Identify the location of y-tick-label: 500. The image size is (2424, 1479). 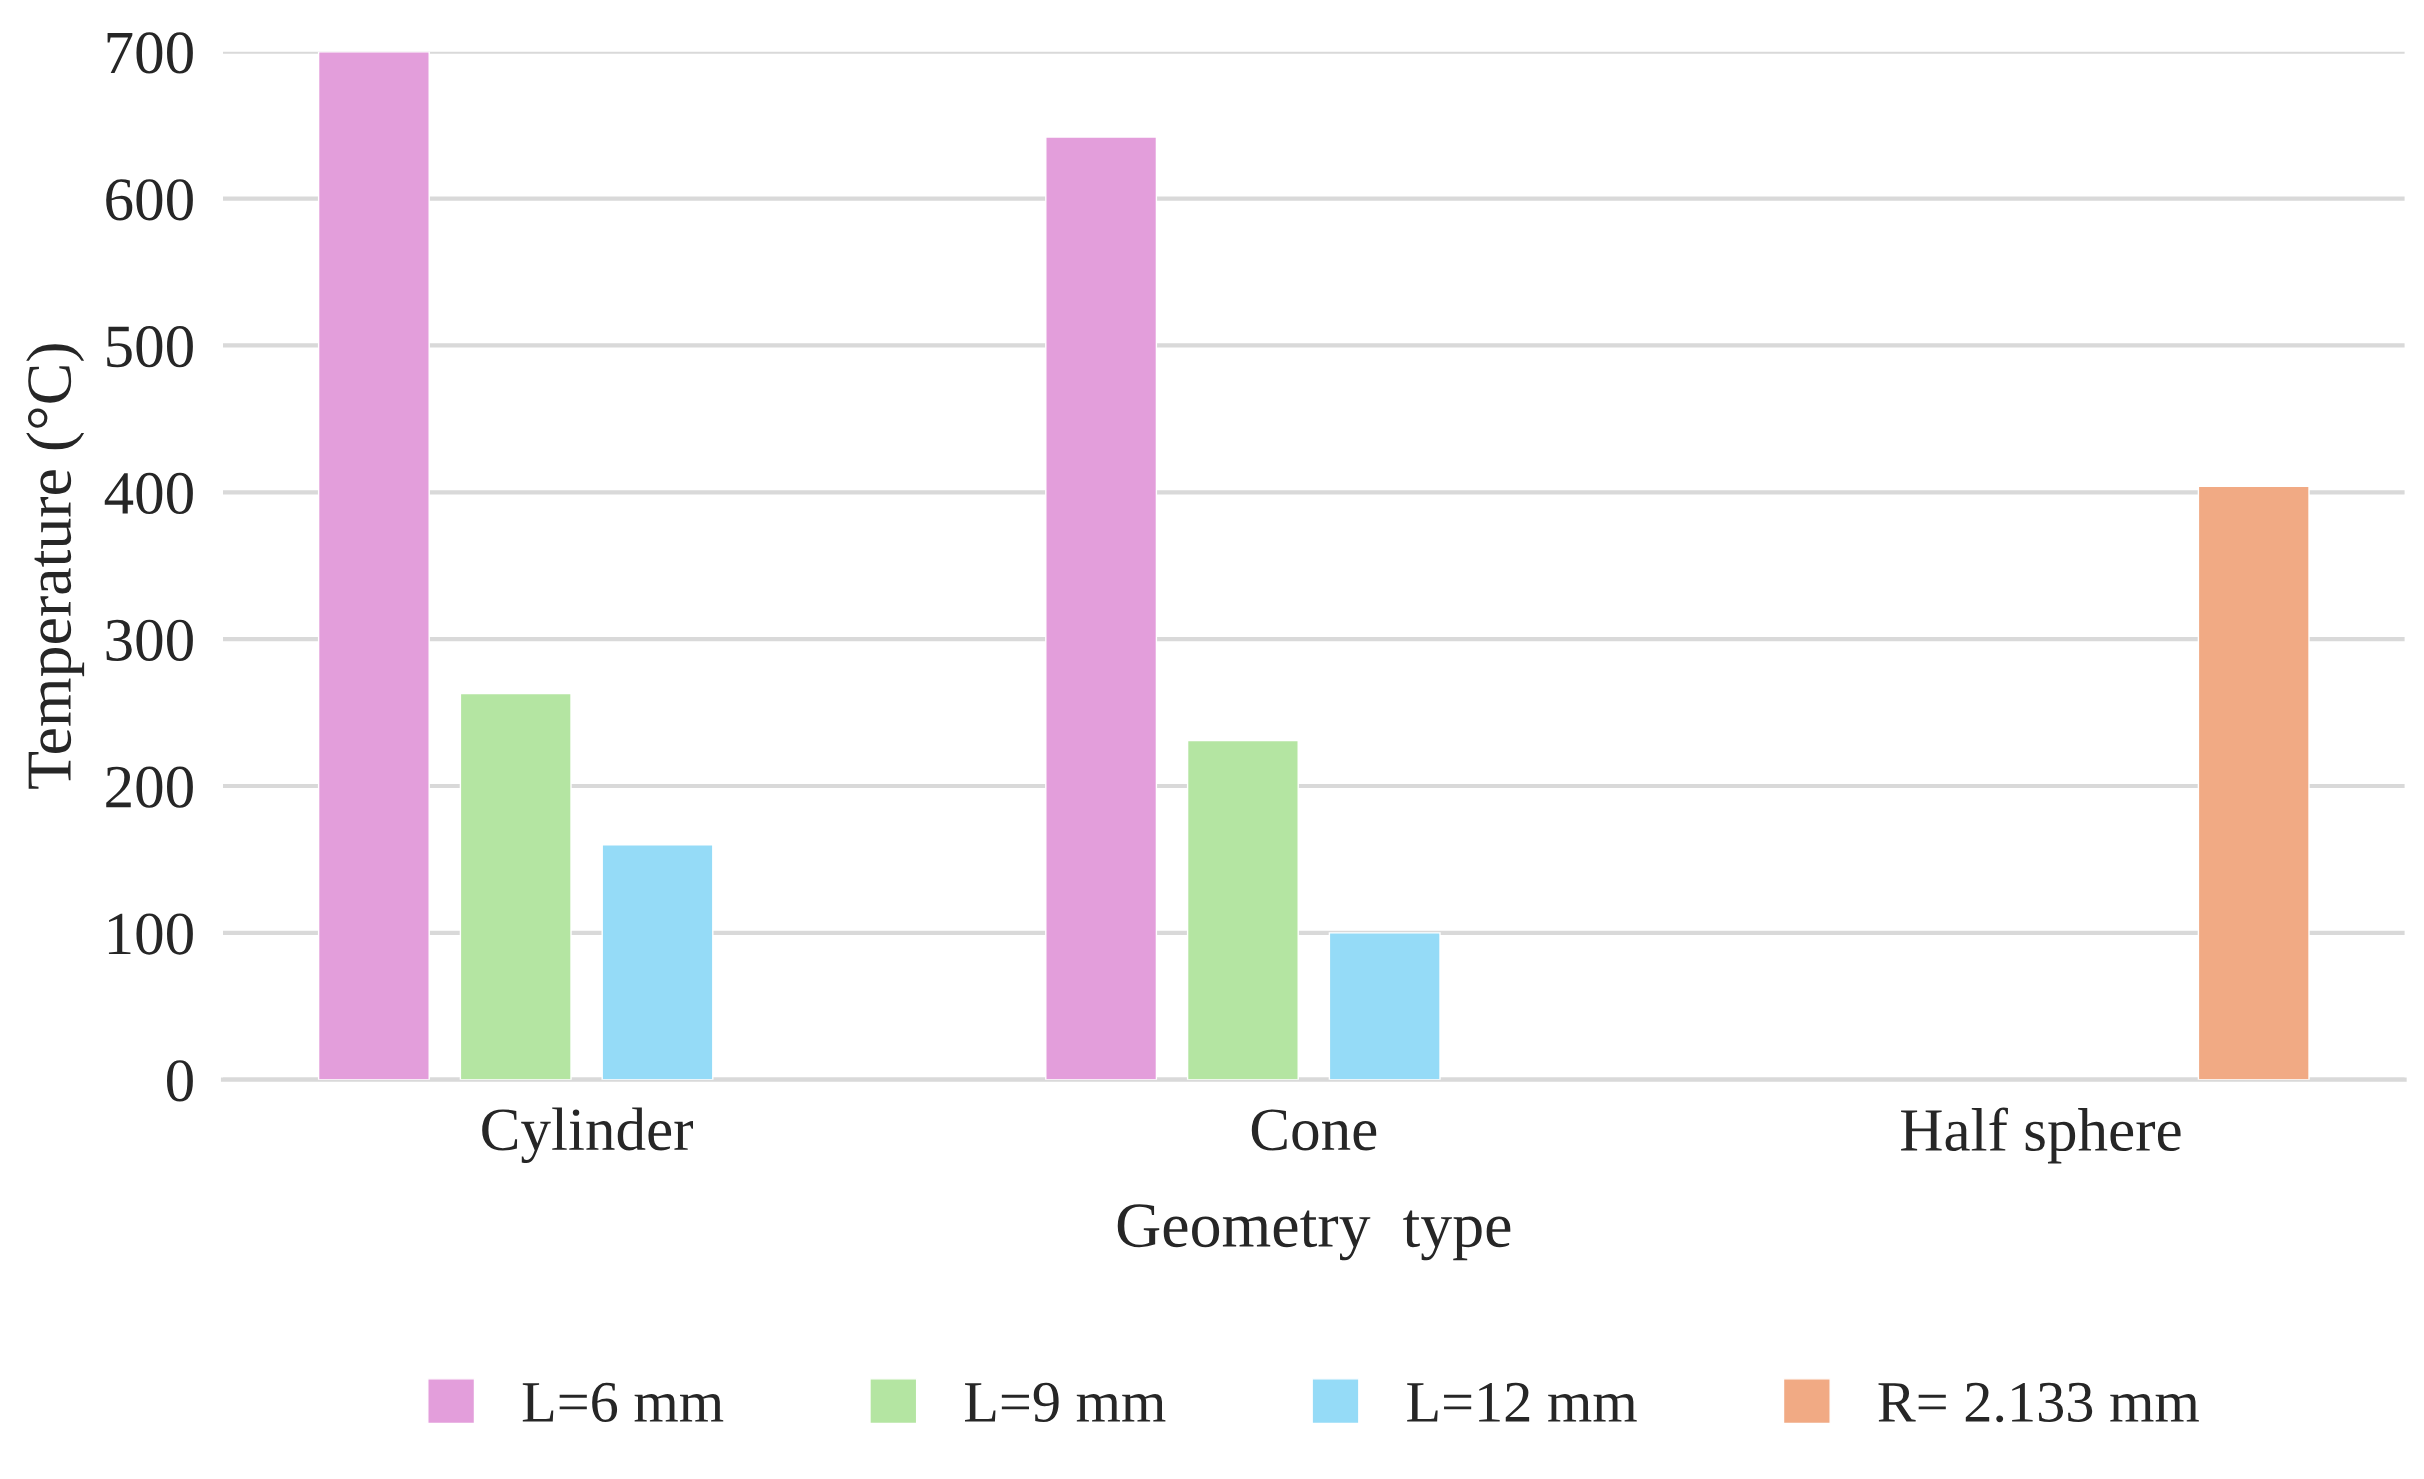
(150, 347).